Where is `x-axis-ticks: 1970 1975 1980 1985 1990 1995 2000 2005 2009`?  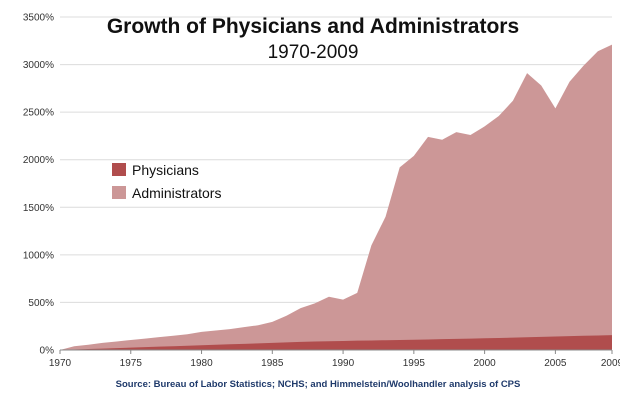
x-axis-ticks: 1970 1975 1980 1985 1990 1995 2000 2005 2009 is located at coordinates (334, 359).